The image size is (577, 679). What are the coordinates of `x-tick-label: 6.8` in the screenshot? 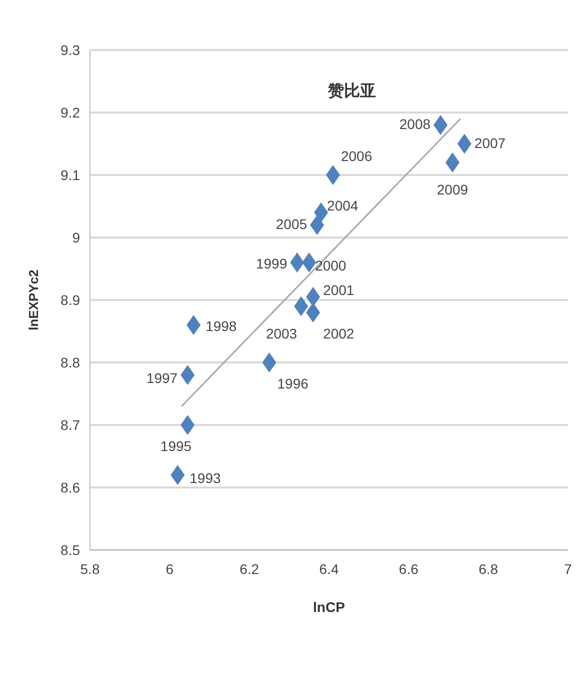 It's located at (488, 569).